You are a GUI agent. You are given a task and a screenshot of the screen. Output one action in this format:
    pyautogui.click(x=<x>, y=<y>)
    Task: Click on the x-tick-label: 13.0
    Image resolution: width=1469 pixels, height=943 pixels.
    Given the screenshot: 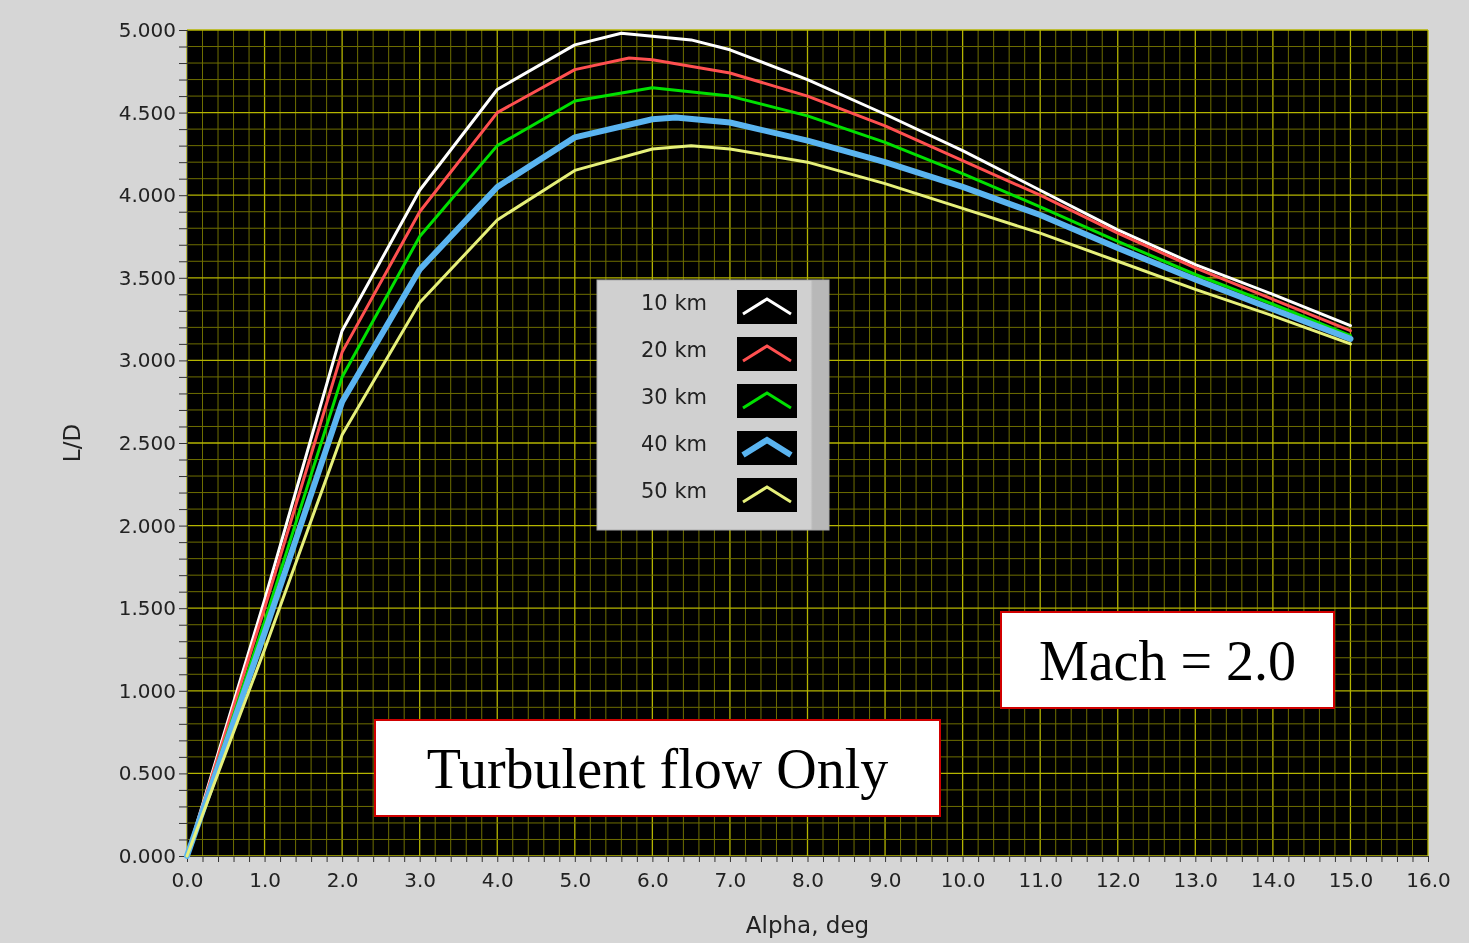 What is the action you would take?
    pyautogui.click(x=1196, y=880)
    